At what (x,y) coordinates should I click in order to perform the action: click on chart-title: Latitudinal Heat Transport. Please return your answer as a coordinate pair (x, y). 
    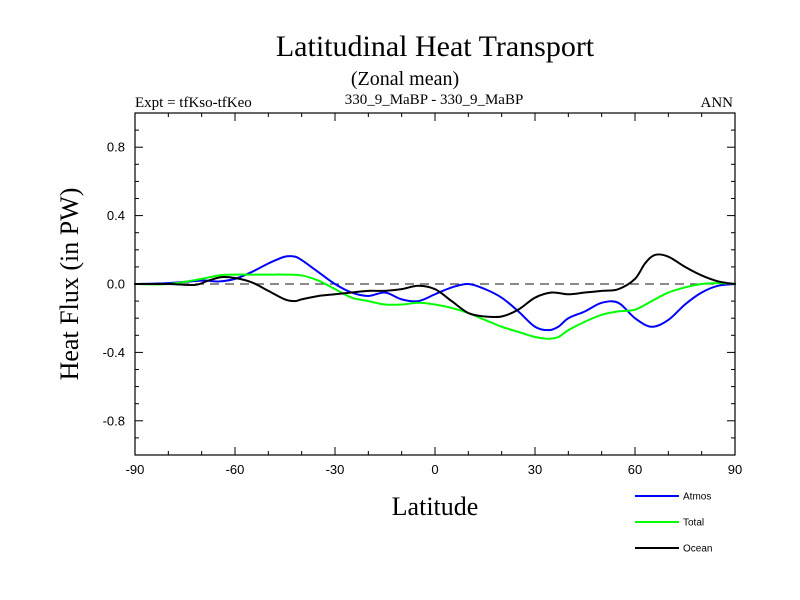
    Looking at the image, I should click on (435, 46).